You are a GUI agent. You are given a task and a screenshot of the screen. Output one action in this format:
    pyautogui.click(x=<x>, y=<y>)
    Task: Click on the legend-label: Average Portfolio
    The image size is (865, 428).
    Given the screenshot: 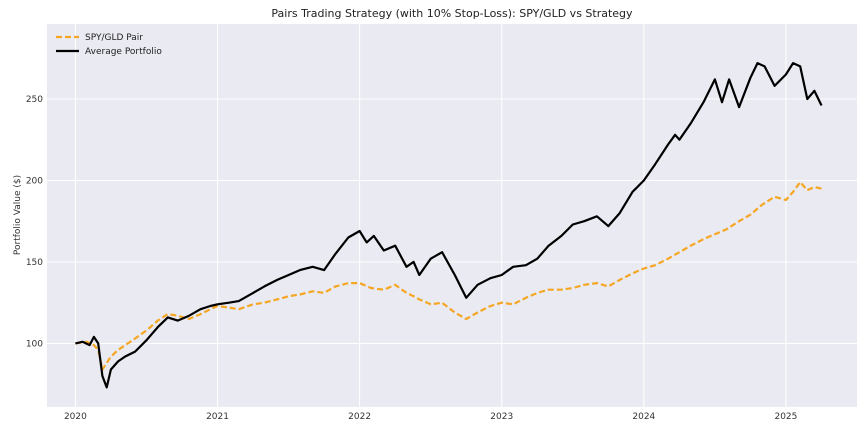 What is the action you would take?
    pyautogui.click(x=123, y=52)
    